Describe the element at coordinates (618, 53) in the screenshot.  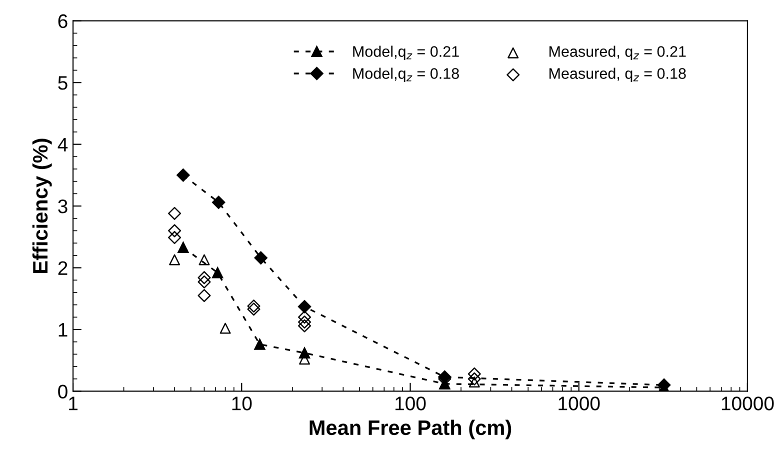
I see `legend-label: Measured, q$_{z}$ = 0.21` at that location.